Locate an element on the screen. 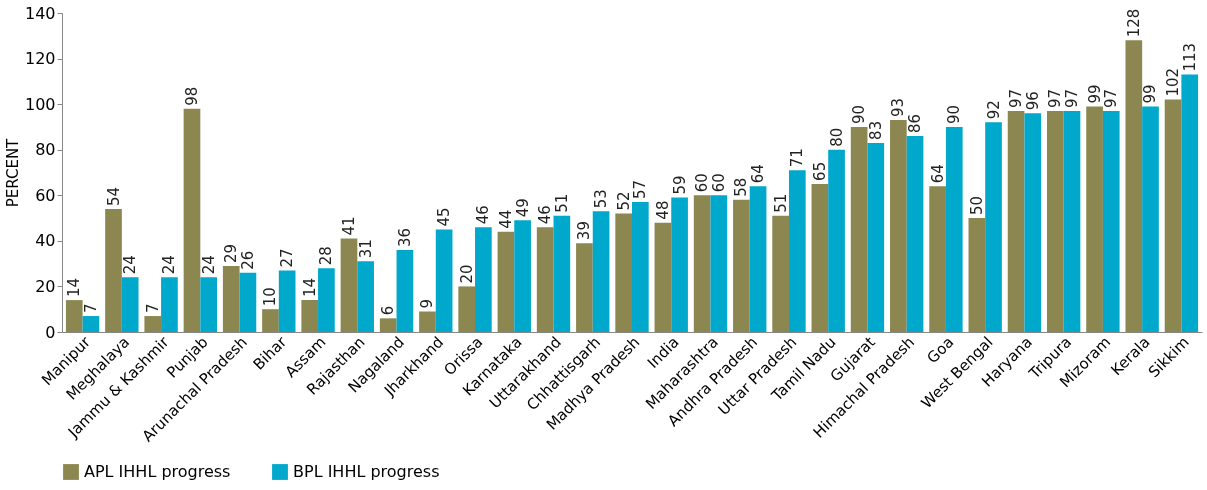 The width and height of the screenshot is (1207, 490). data-label: 26 is located at coordinates (247, 260).